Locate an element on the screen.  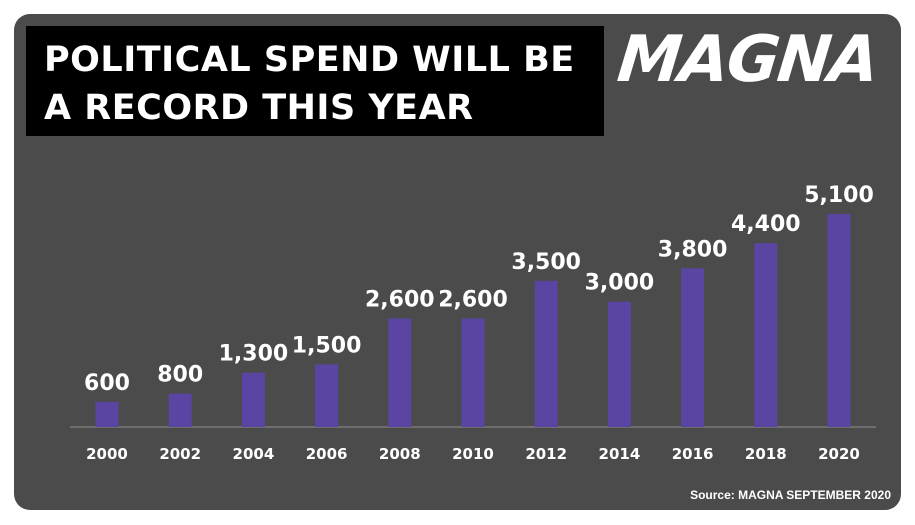
value-label-2002: 800 is located at coordinates (180, 375).